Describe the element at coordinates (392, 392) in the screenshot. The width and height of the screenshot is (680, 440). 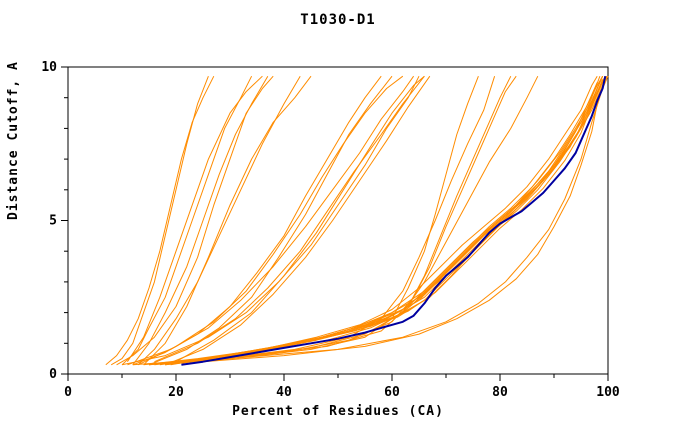
I see `x-tick-label: 60` at that location.